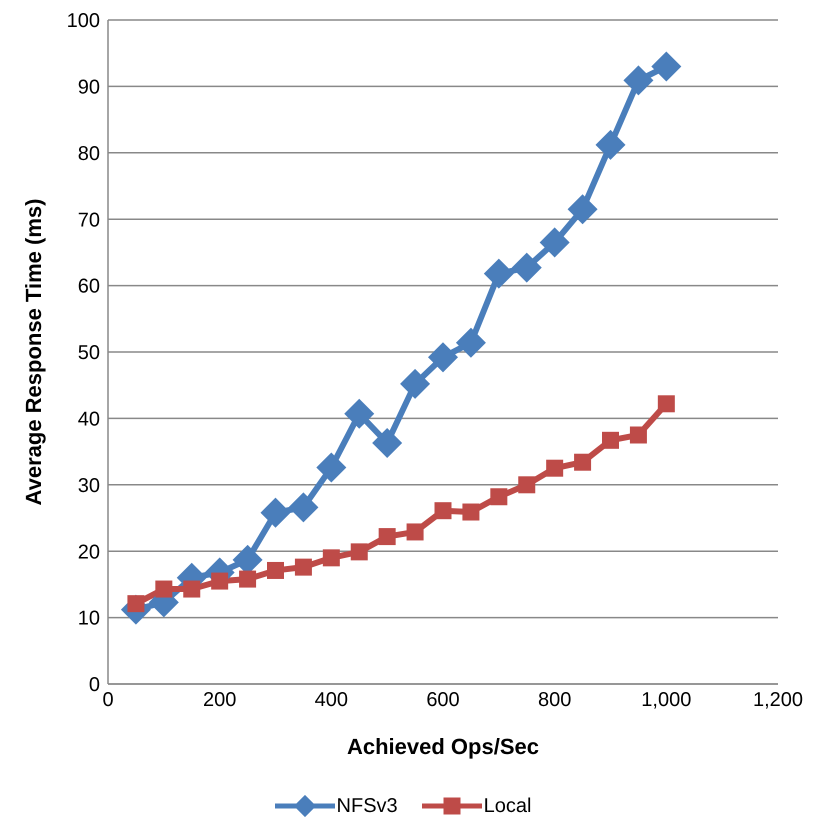 The width and height of the screenshot is (815, 835). I want to click on y-tick-label: 70, so click(89, 220).